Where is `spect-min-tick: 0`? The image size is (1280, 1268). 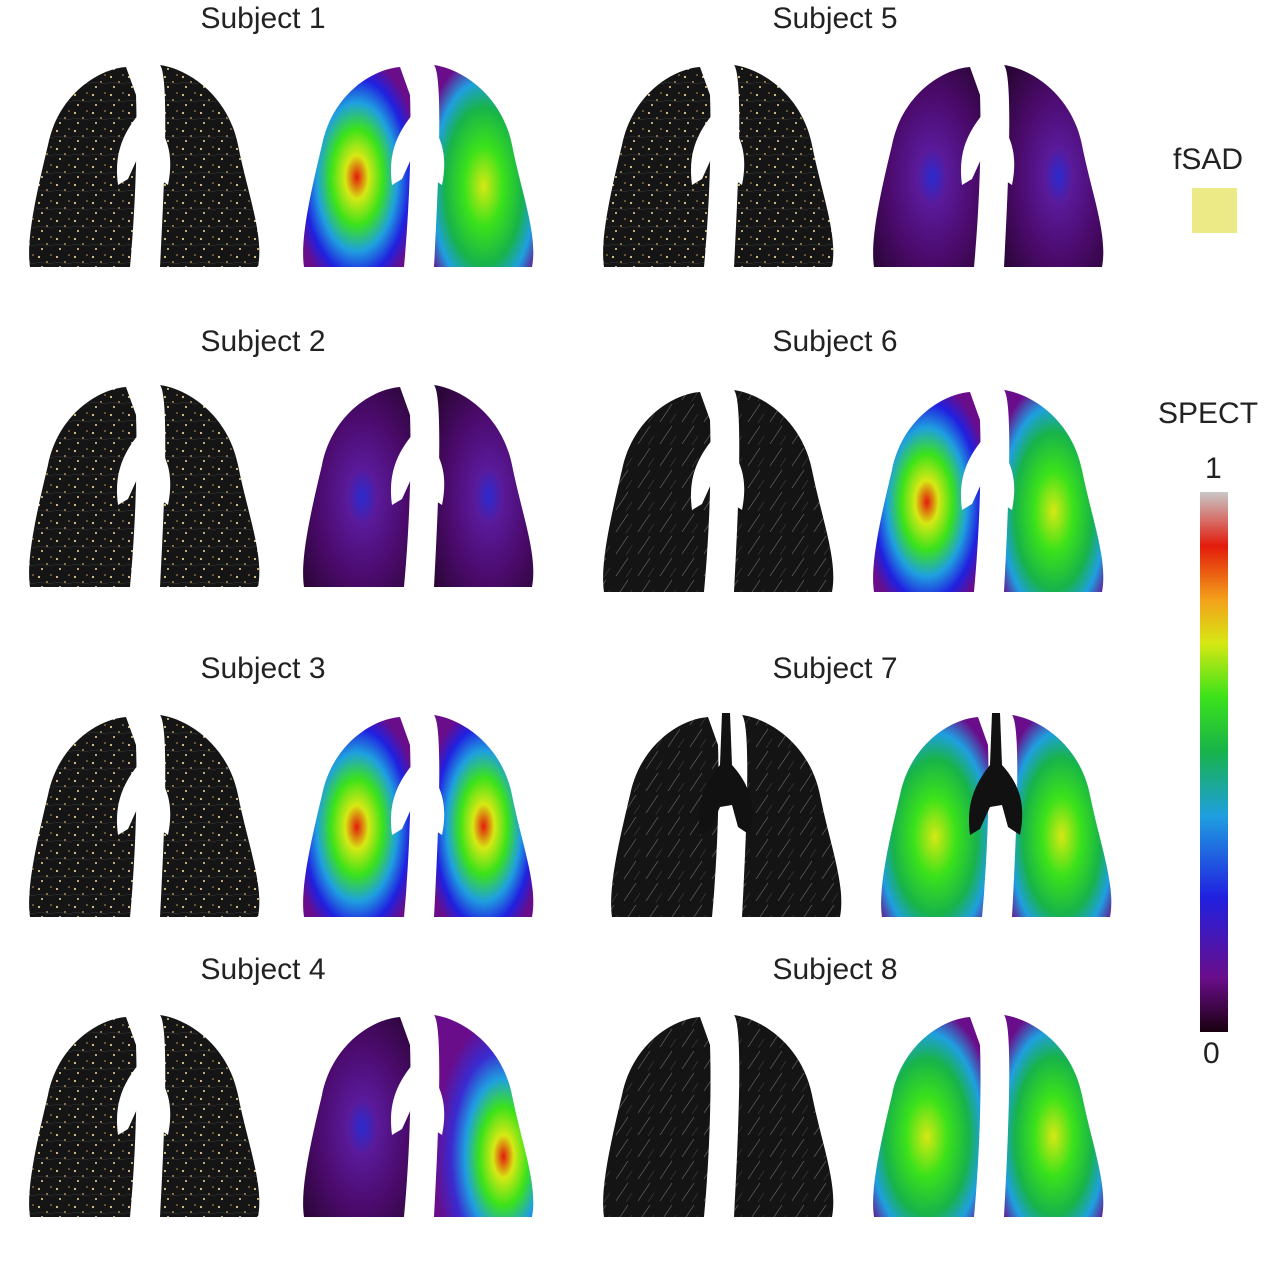
spect-min-tick: 0 is located at coordinates (1211, 1053).